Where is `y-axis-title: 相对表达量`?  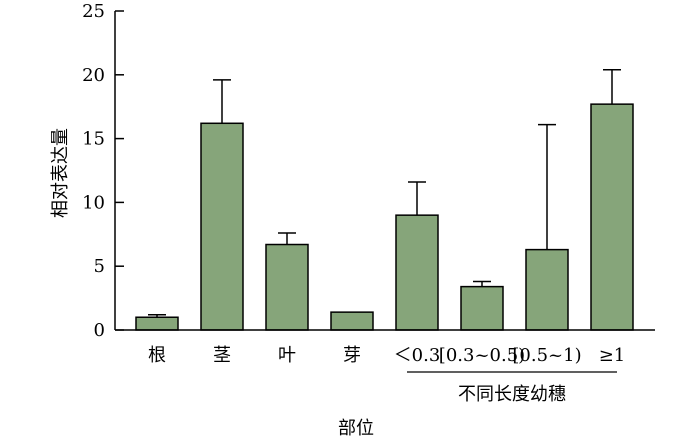 y-axis-title: 相对表达量 is located at coordinates (60, 173).